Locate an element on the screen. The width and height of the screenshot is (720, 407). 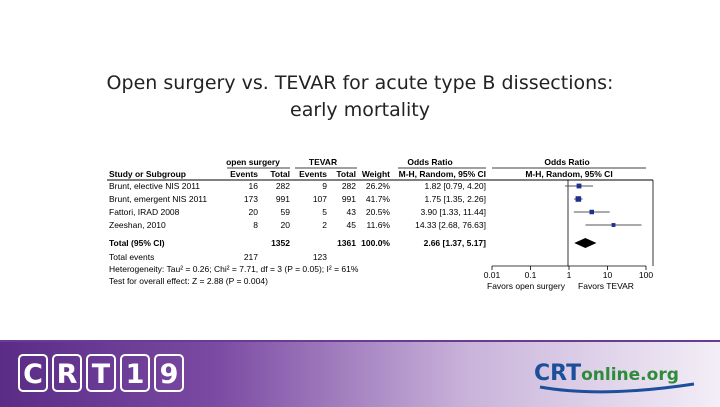
svg-text: CRTonline.org is located at coordinates (606, 373).